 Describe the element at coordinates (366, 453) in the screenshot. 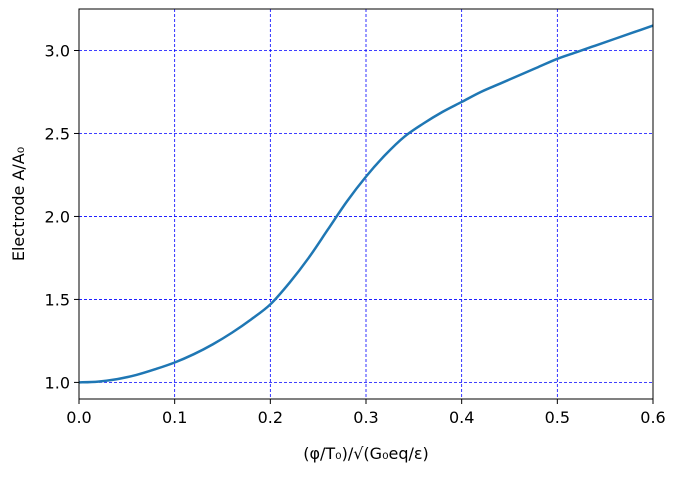

I see `x-axis-label: (φ/T₀)/√(G₀eq/ε)` at that location.